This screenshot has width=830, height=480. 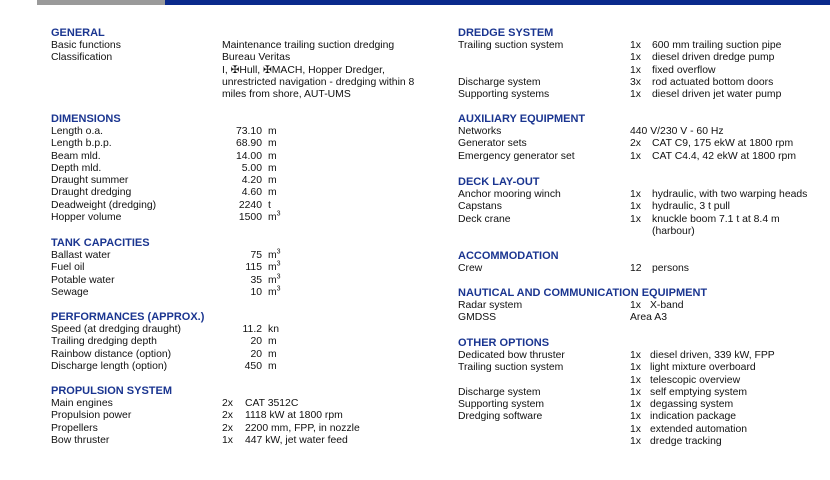 What do you see at coordinates (112, 391) in the screenshot?
I see `section-heading: PROPULSION SYSTEM` at bounding box center [112, 391].